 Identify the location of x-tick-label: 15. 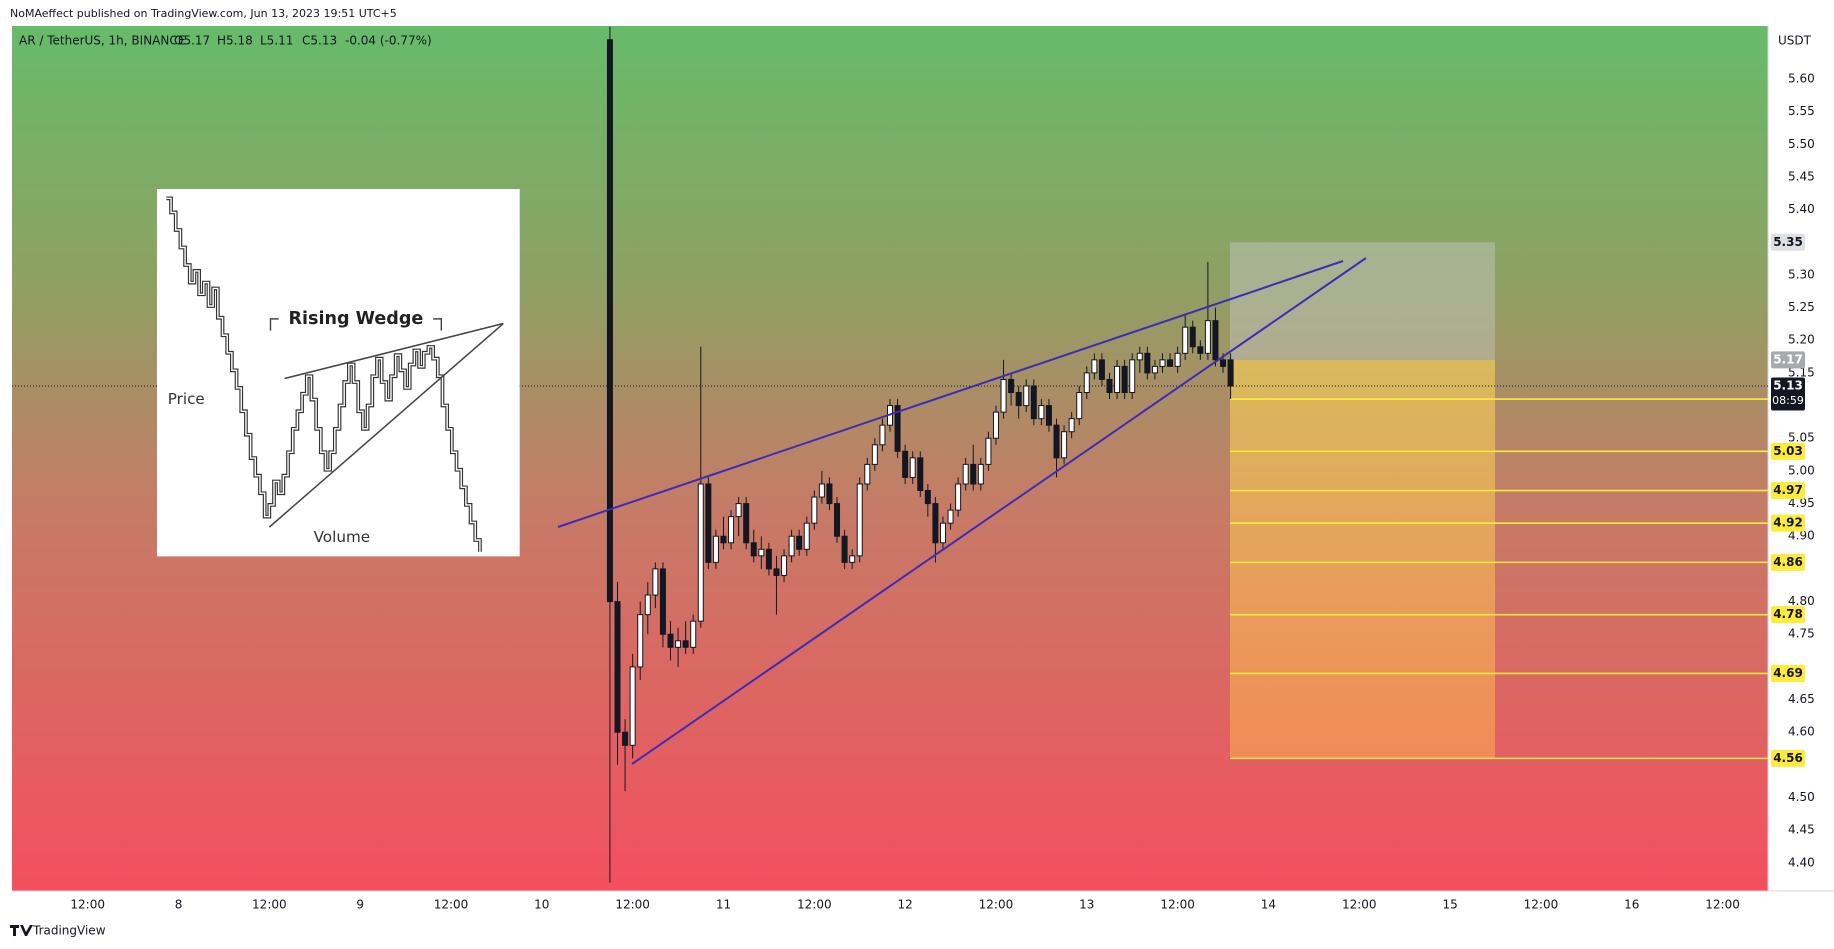
(1449, 905).